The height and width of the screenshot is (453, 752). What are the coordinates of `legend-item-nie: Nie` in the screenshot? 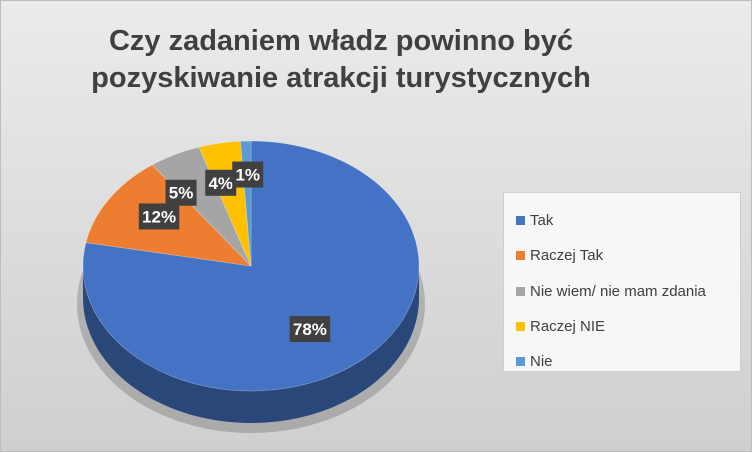 It's located at (628, 361).